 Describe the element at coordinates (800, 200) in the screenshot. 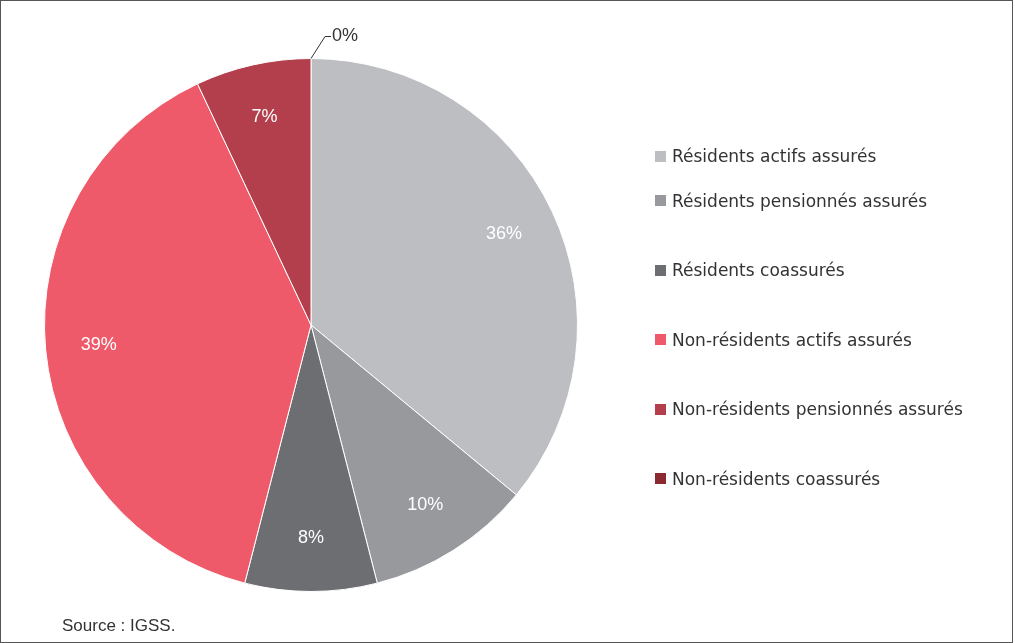

I see `legend-label: Résidents pensionnés assurés` at that location.